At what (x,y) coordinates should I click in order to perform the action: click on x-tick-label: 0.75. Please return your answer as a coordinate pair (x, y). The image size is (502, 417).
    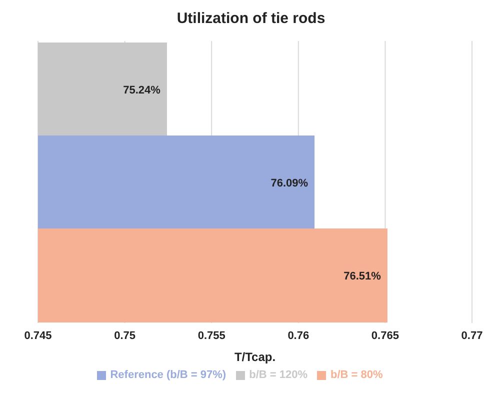
    Looking at the image, I should click on (125, 336).